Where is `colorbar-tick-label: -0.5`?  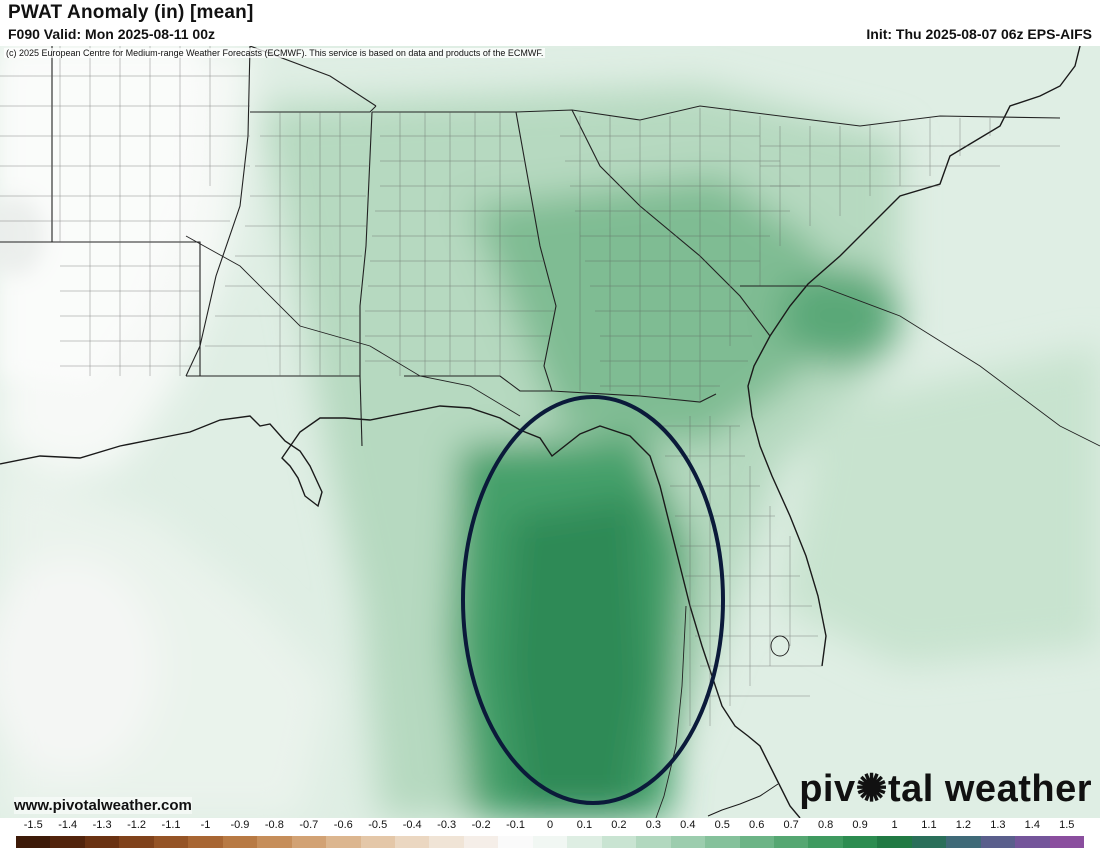
colorbar-tick-label: -0.5 is located at coordinates (378, 825).